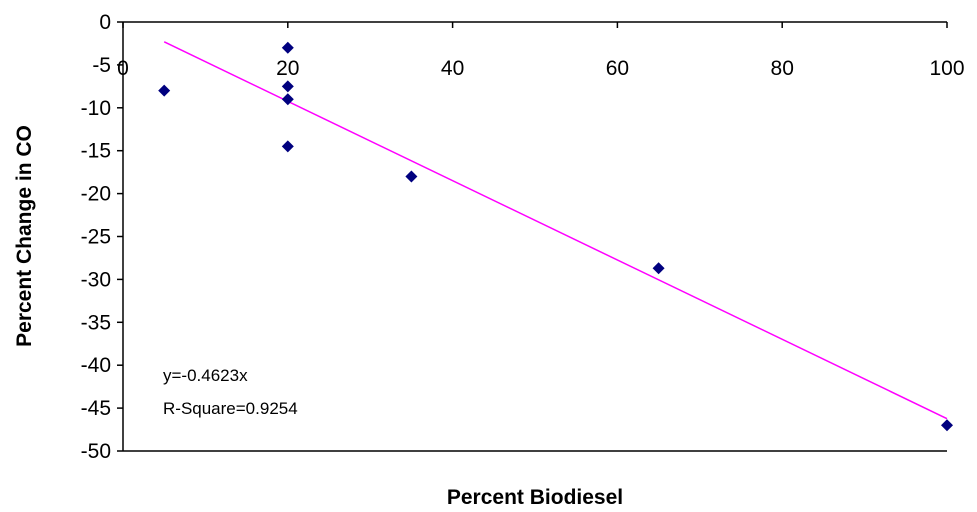 The image size is (977, 512). Describe the element at coordinates (96, 365) in the screenshot. I see `y-tick-label: -40` at that location.